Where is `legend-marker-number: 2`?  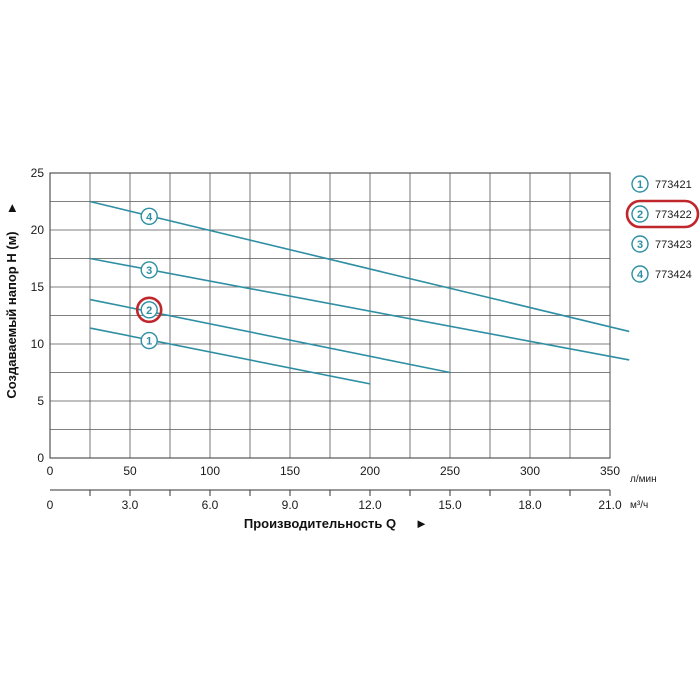 legend-marker-number: 2 is located at coordinates (640, 215).